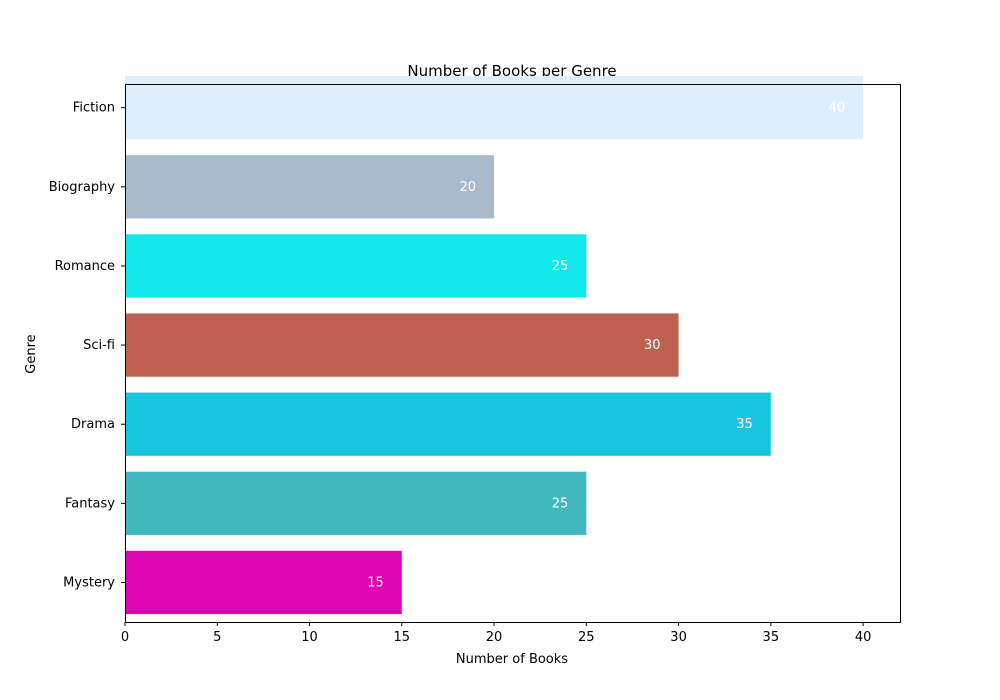 The height and width of the screenshot is (700, 1000). Describe the element at coordinates (586, 637) in the screenshot. I see `x-tick-label: 25` at that location.